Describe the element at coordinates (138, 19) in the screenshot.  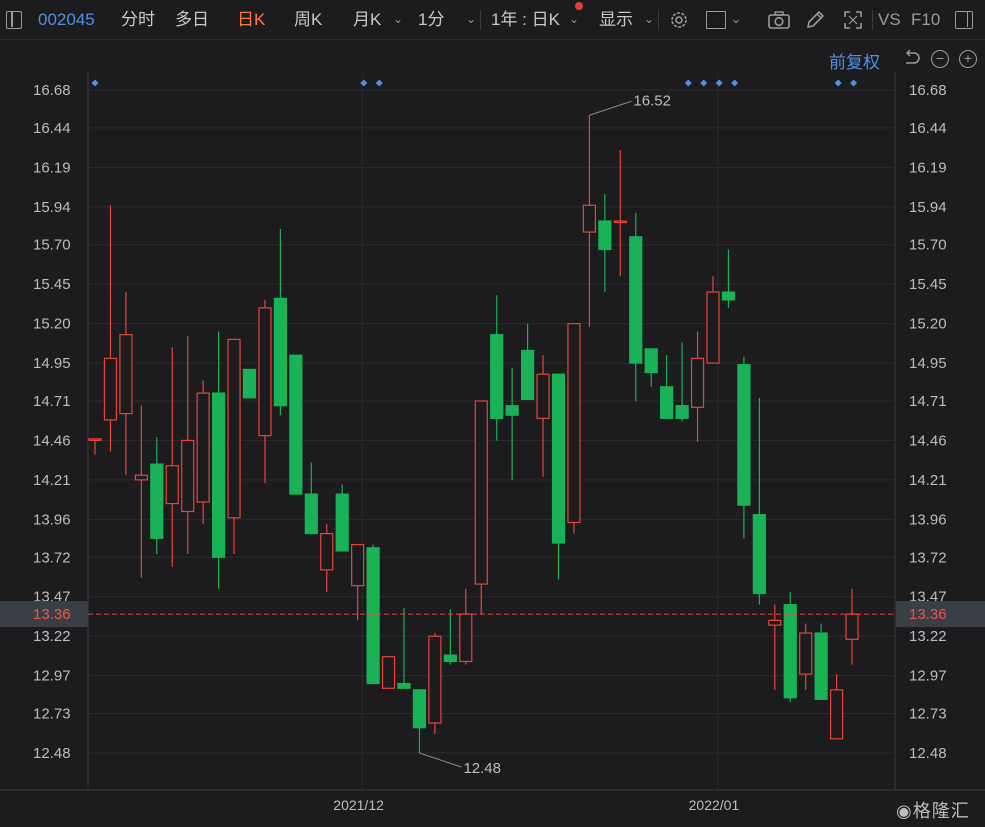
I see `tab-intraday: 分时` at that location.